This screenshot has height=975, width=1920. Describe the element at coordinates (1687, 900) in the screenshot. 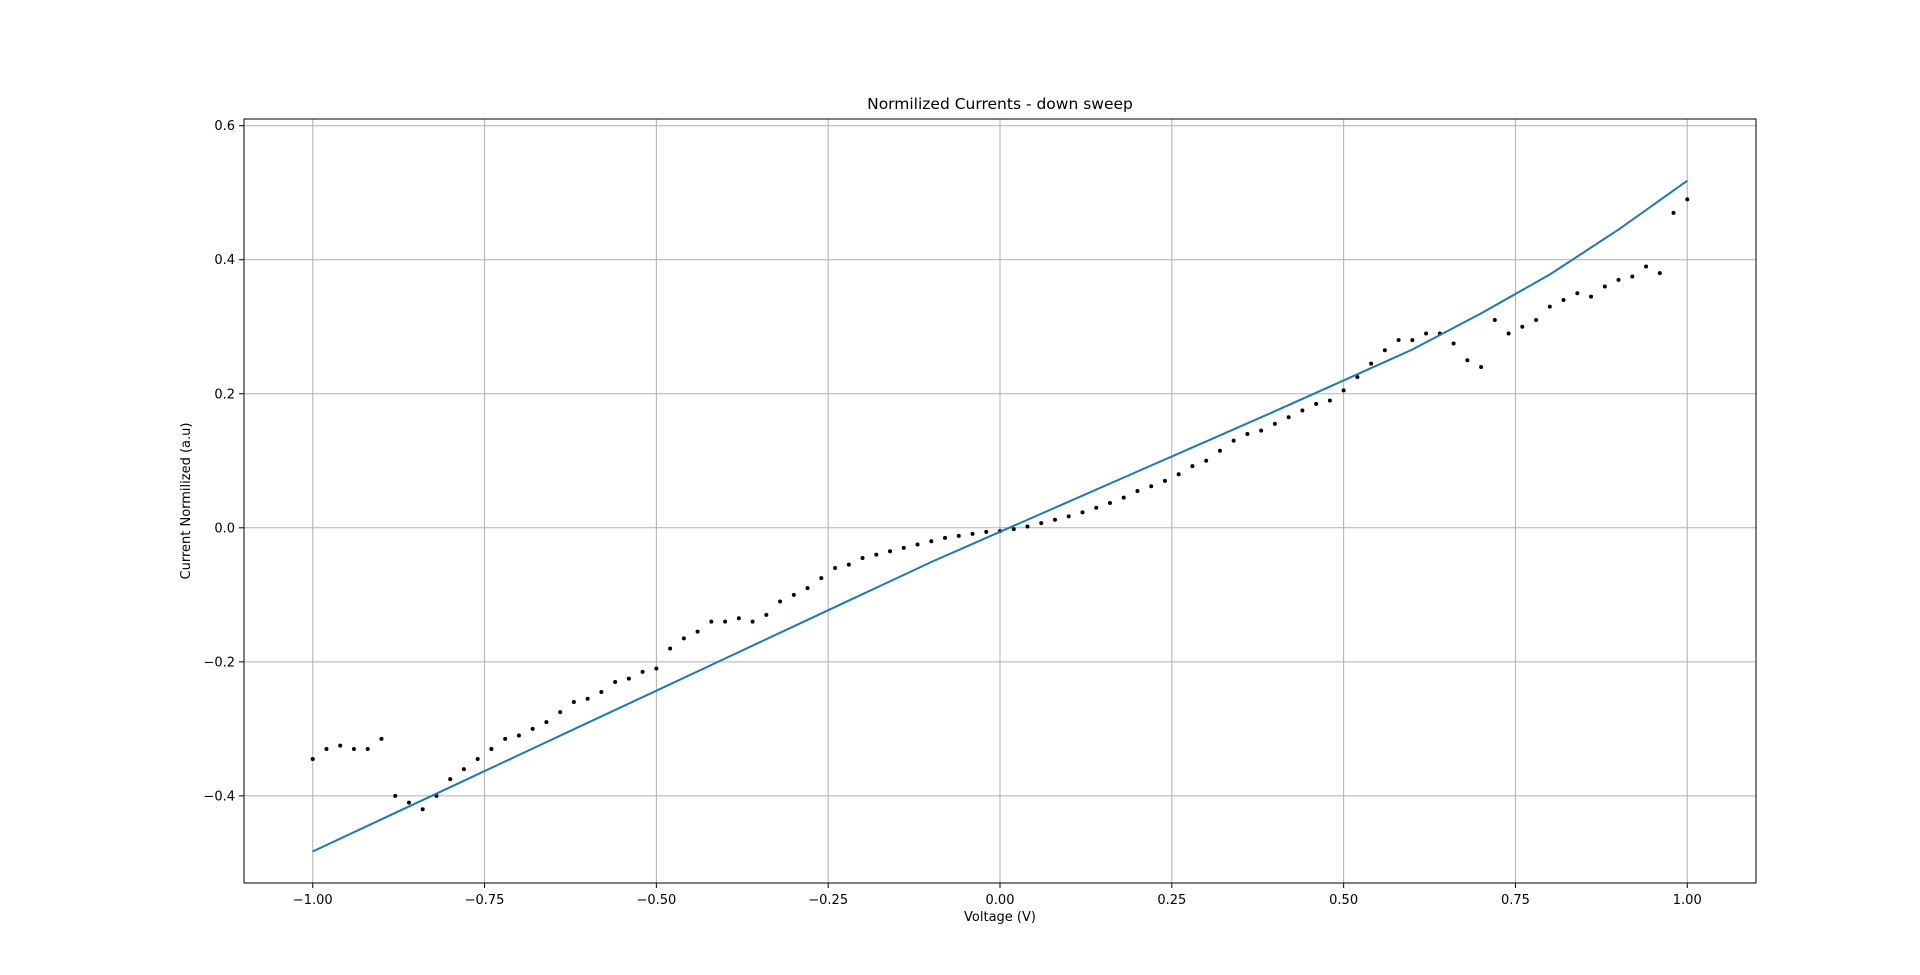

I see `x-tick-label: 1.00` at that location.